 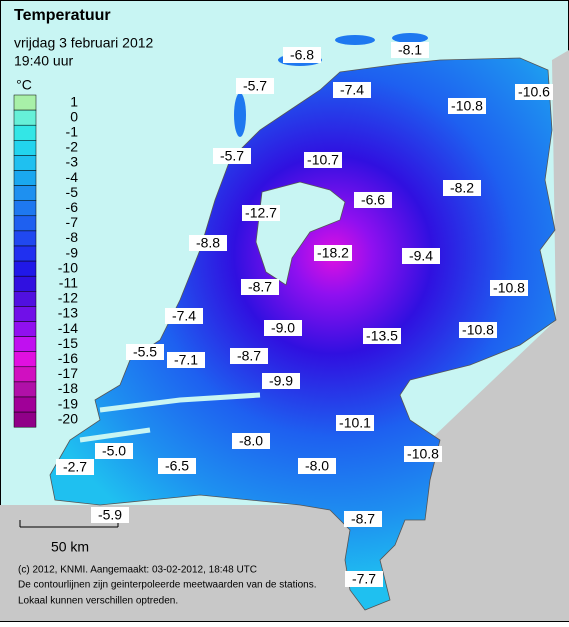 What do you see at coordinates (68, 328) in the screenshot?
I see `legend-label: -14` at bounding box center [68, 328].